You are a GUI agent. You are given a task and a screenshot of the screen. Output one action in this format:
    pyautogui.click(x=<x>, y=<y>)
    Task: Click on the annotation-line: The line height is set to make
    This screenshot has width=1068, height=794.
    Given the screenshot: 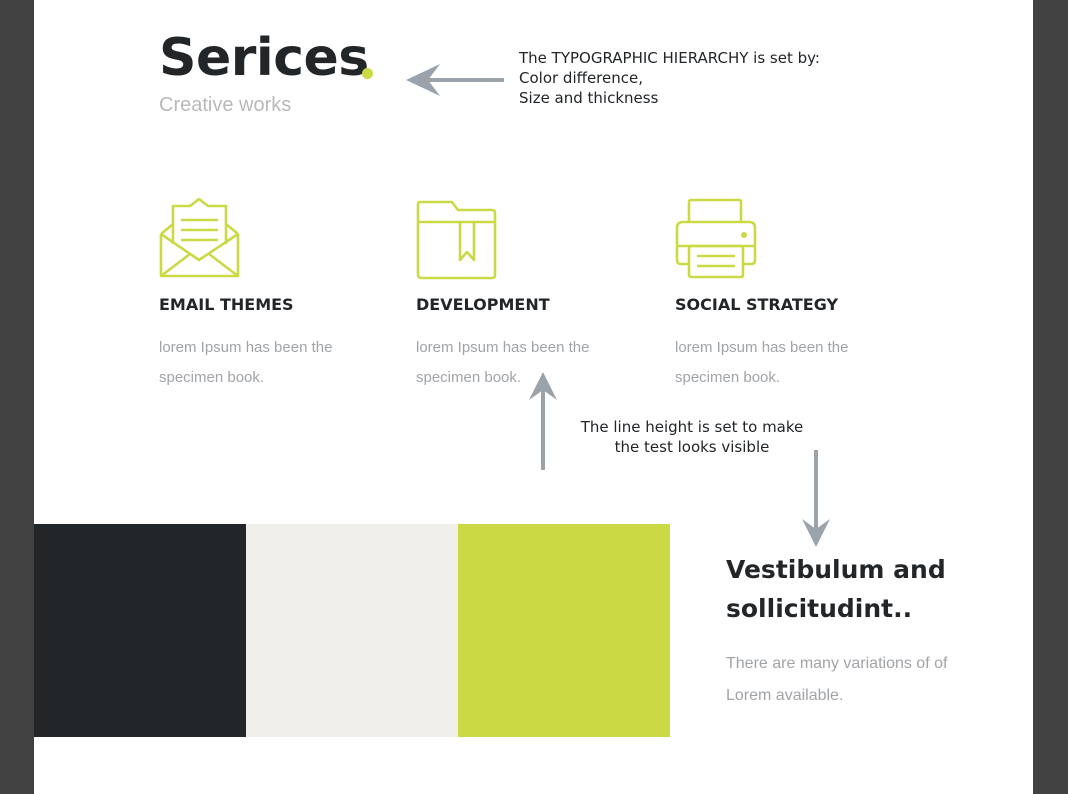 What is the action you would take?
    pyautogui.click(x=692, y=427)
    